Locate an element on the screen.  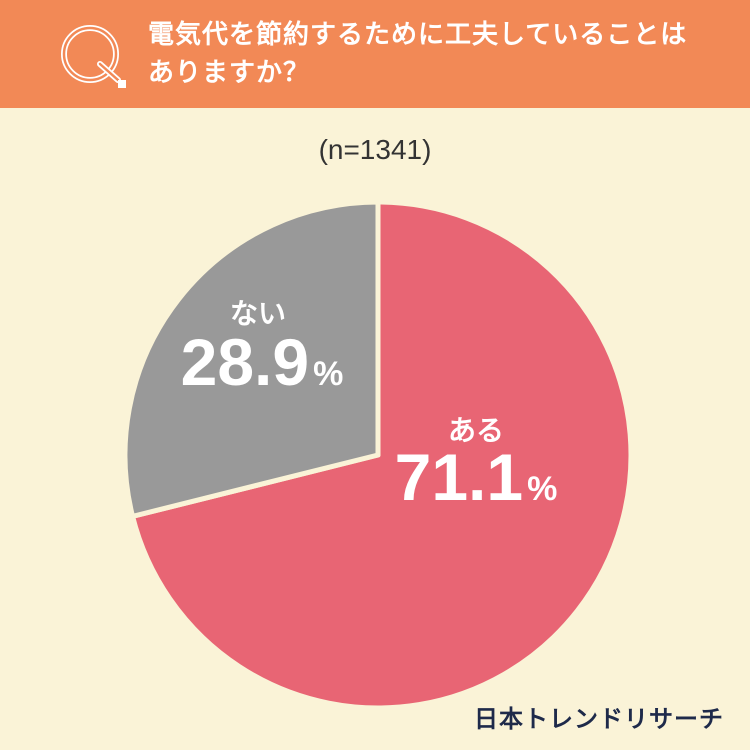
slice-value-no: 28.9% is located at coordinates (262, 362).